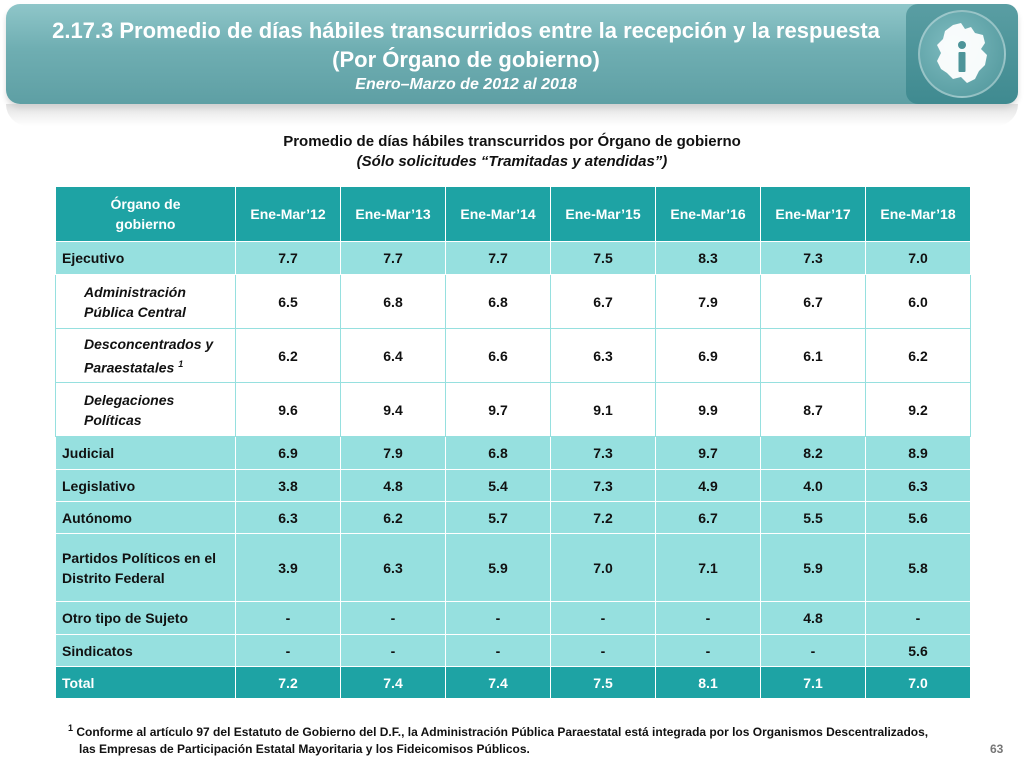  Describe the element at coordinates (288, 682) in the screenshot. I see `table-cell: 7.2` at that location.